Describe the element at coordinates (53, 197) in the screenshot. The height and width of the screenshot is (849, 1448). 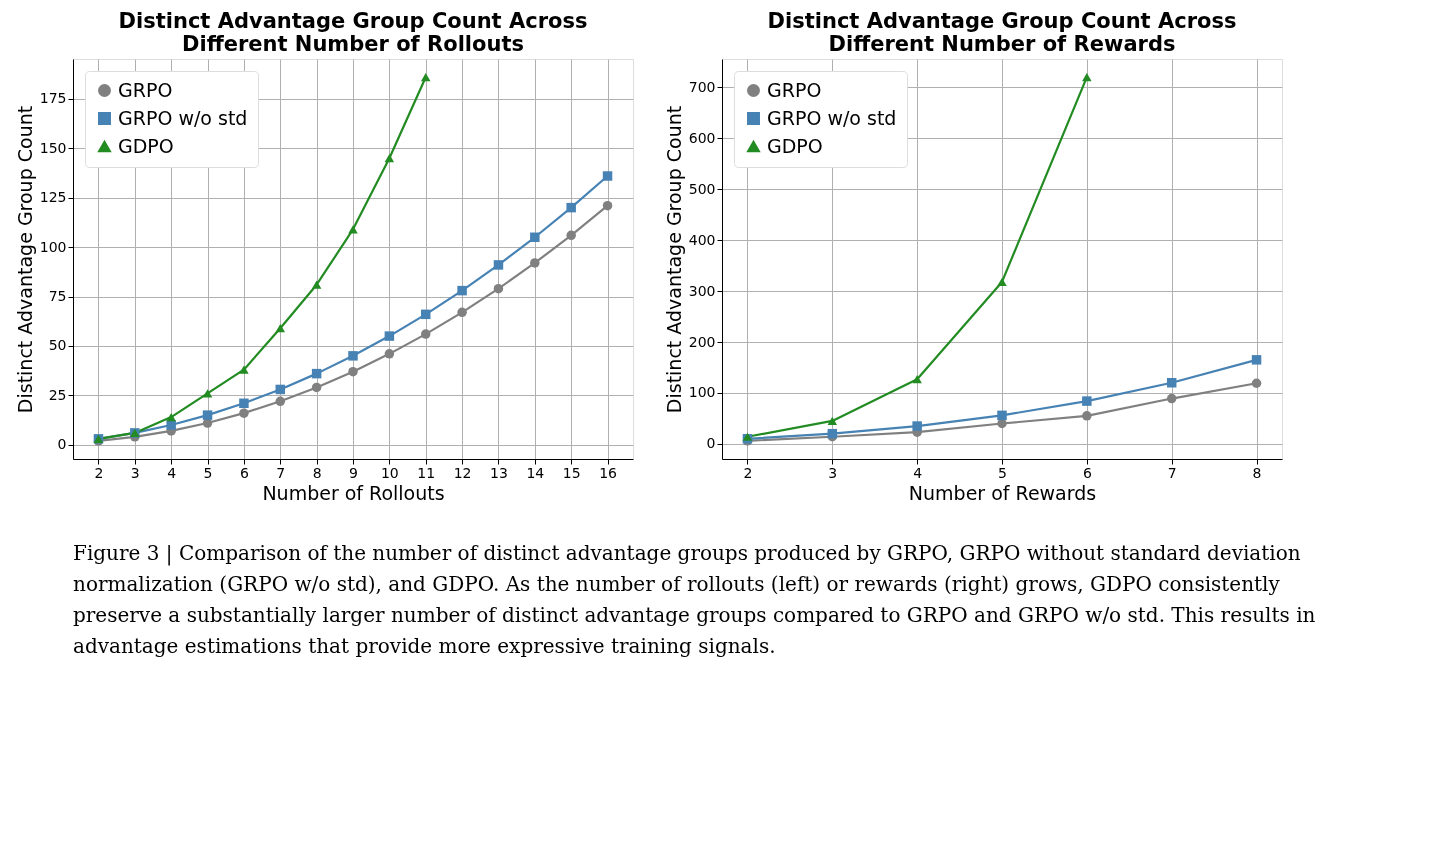
I see `y-tick-label: 125` at that location.